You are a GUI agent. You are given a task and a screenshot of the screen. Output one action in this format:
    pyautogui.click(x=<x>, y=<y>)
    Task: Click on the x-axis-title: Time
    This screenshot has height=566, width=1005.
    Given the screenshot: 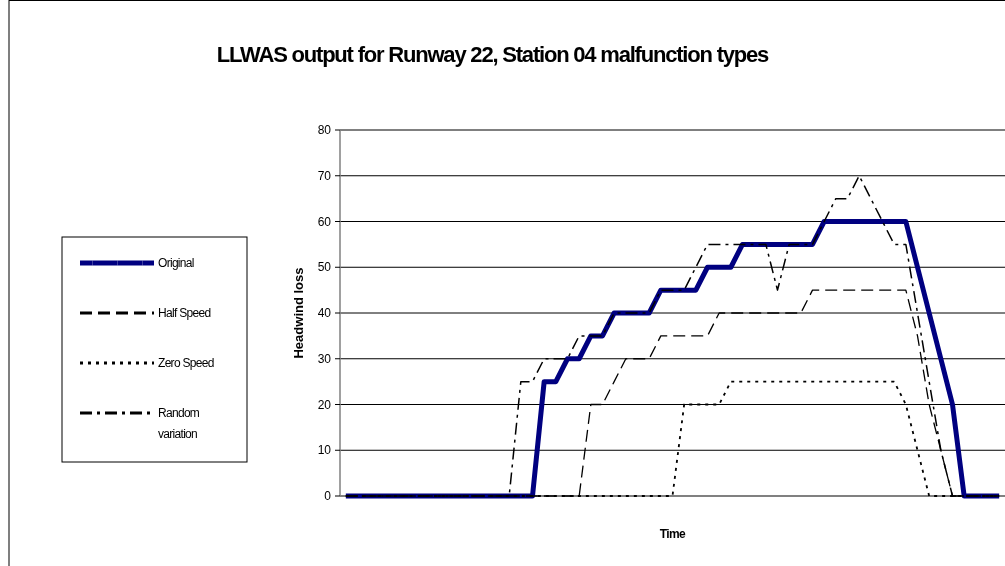 What is the action you would take?
    pyautogui.click(x=673, y=534)
    